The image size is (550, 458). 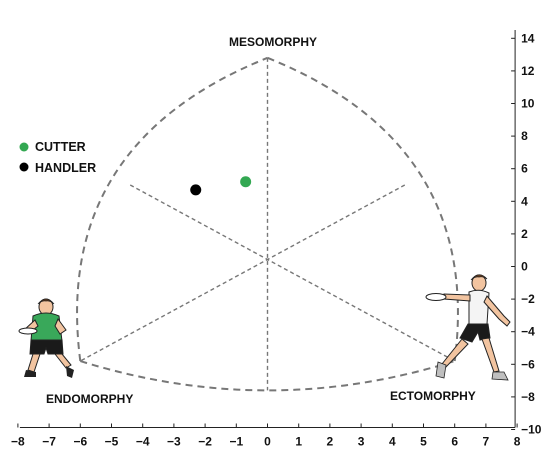 I want to click on x-tick-label: 1, so click(x=298, y=442).